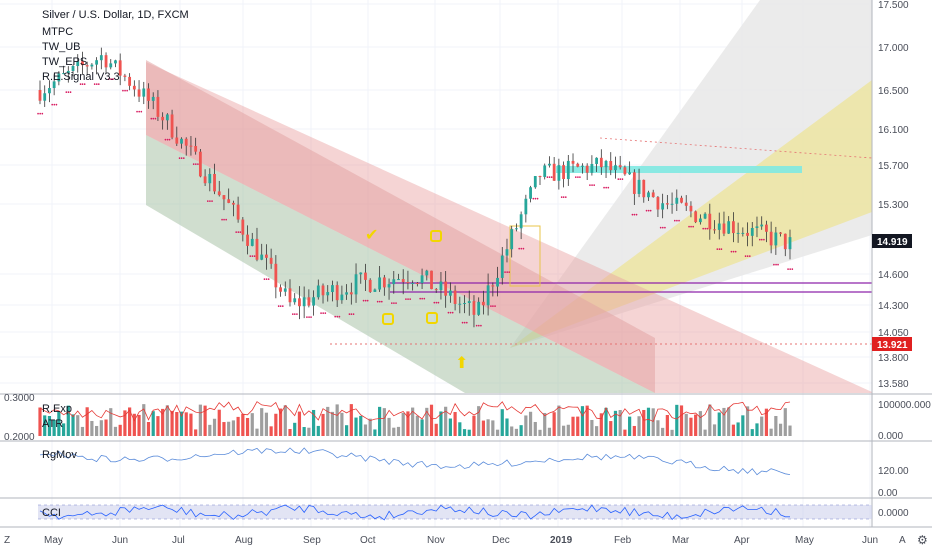 The image size is (932, 550). I want to click on zoom-button: Z, so click(7, 540).